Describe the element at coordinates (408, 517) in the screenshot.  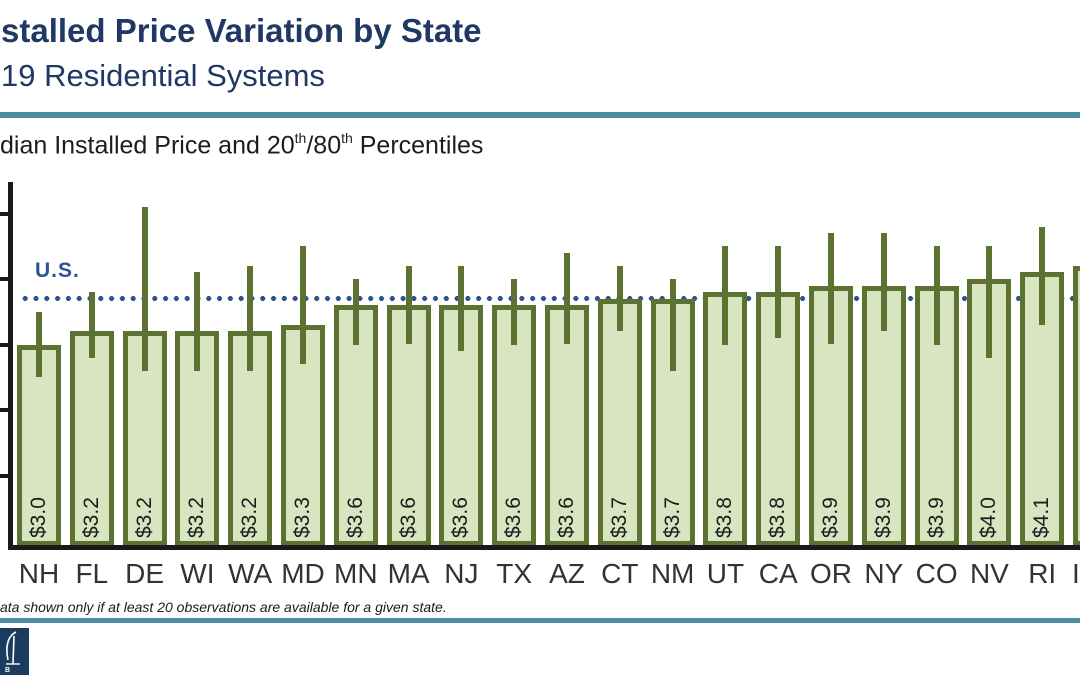
I see `bar-value-label-MA: $3.6` at that location.